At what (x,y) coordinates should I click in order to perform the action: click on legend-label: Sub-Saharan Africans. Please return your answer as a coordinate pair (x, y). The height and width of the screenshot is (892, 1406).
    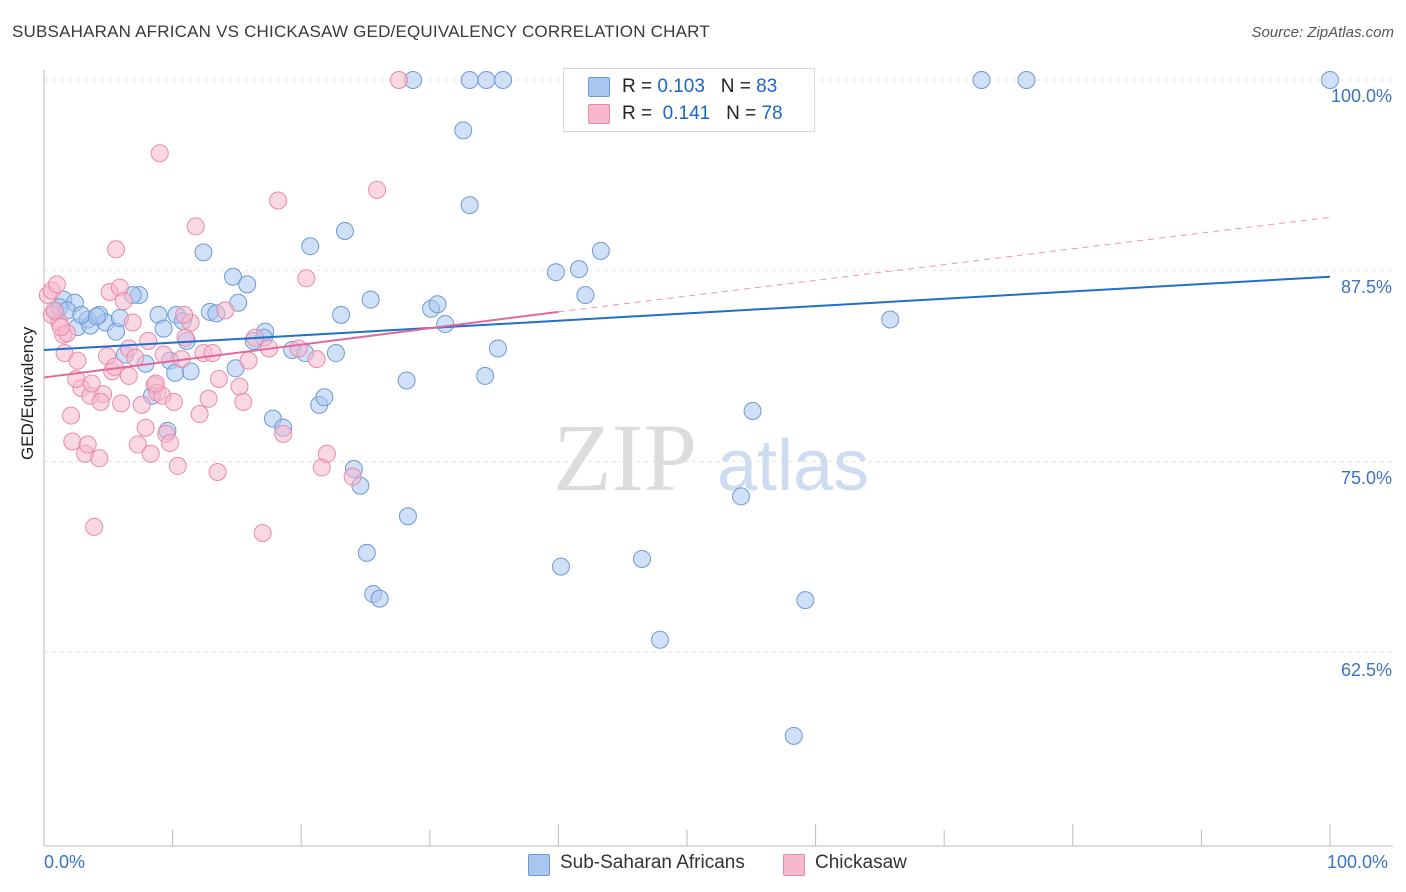
    Looking at the image, I should click on (652, 862).